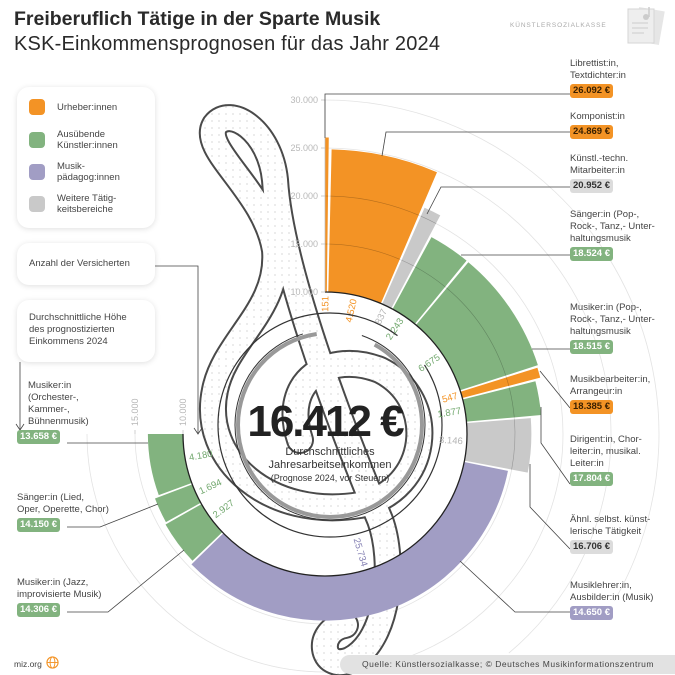  What do you see at coordinates (447, 115) in the screenshot?
I see `leader-librettist` at bounding box center [447, 115].